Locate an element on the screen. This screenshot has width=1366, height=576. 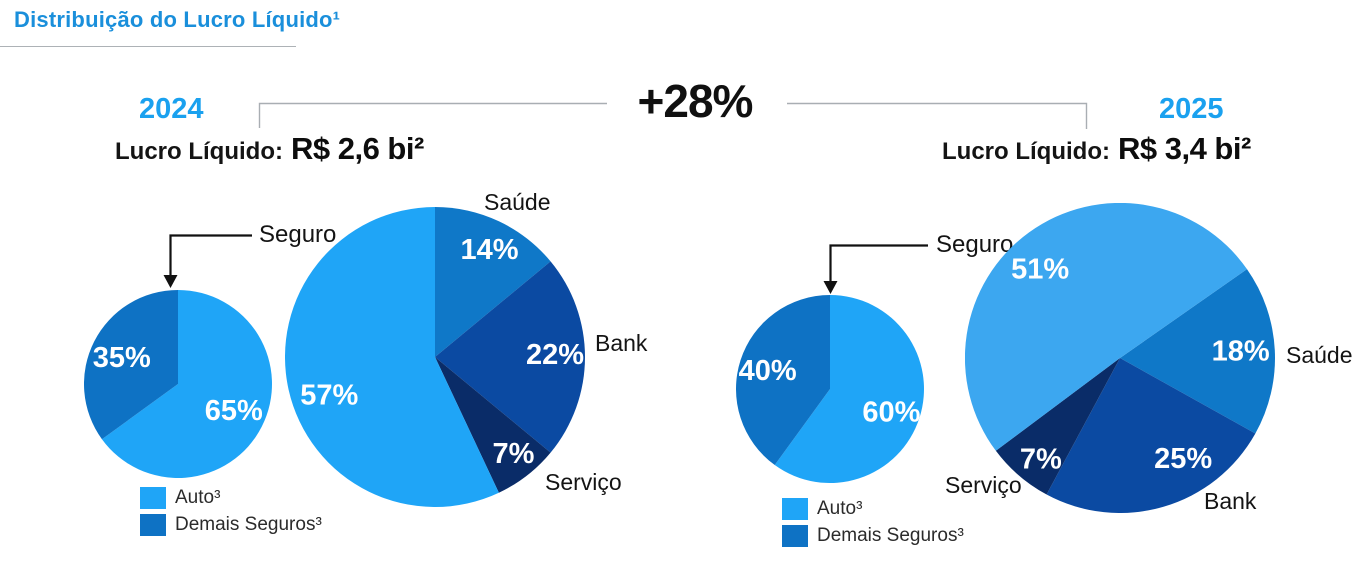
seguro-arrow-2025 is located at coordinates (878, 263).